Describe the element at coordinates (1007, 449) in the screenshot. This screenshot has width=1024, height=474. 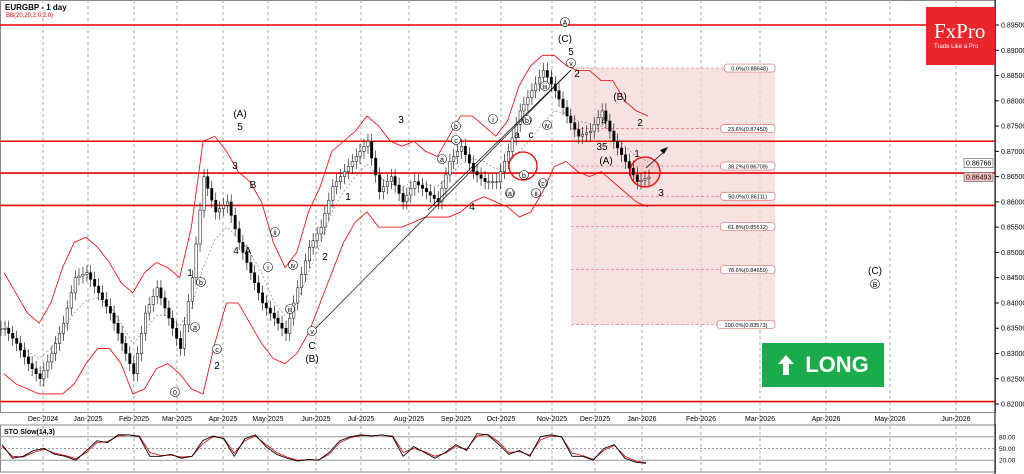
I see `sto-level-label: 50.00` at that location.